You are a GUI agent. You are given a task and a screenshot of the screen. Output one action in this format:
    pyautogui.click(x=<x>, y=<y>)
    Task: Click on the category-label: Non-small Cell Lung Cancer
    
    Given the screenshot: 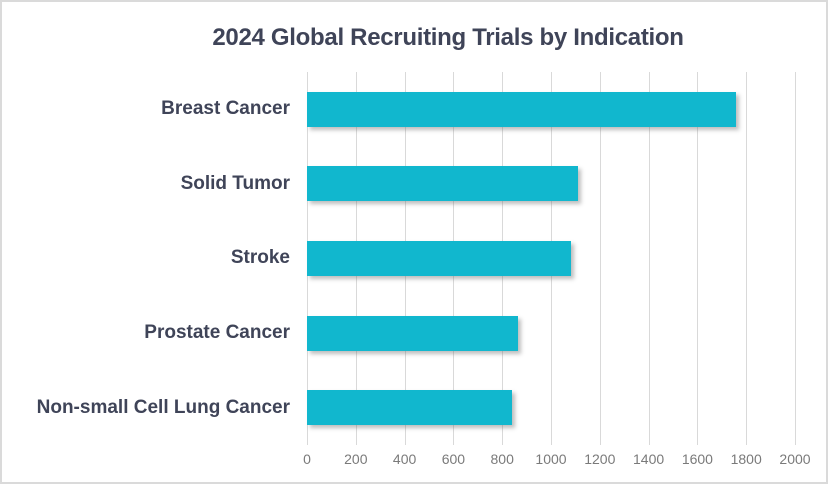 What is the action you would take?
    pyautogui.click(x=163, y=407)
    